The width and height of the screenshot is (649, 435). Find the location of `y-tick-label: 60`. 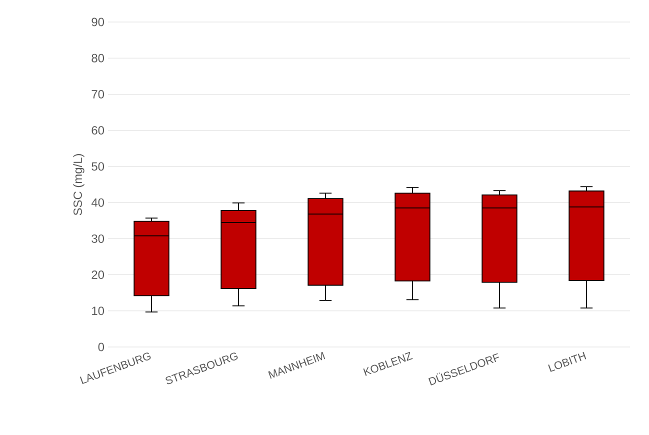

y-tick-label: 60 is located at coordinates (98, 130).